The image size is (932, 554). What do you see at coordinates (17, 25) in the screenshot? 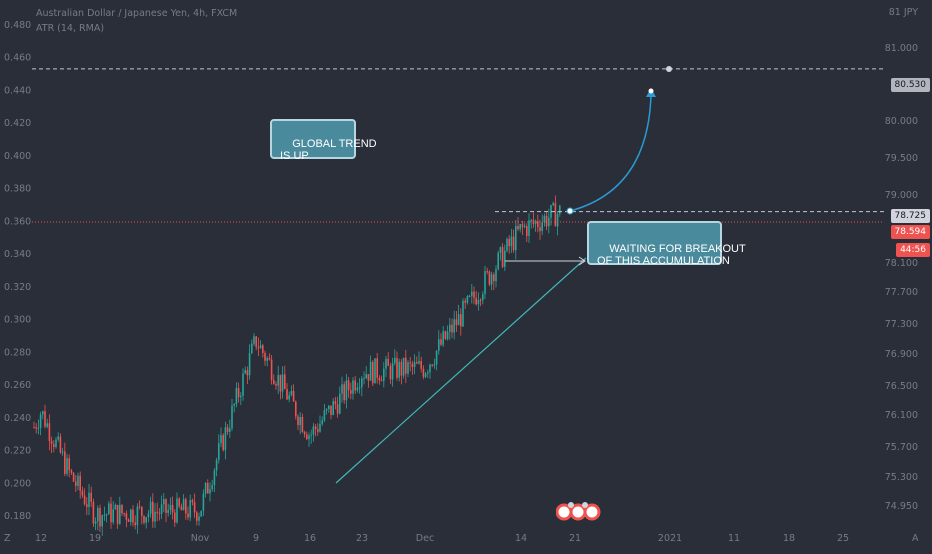
I see `left-axis-tick-label: 0.480` at bounding box center [17, 25].